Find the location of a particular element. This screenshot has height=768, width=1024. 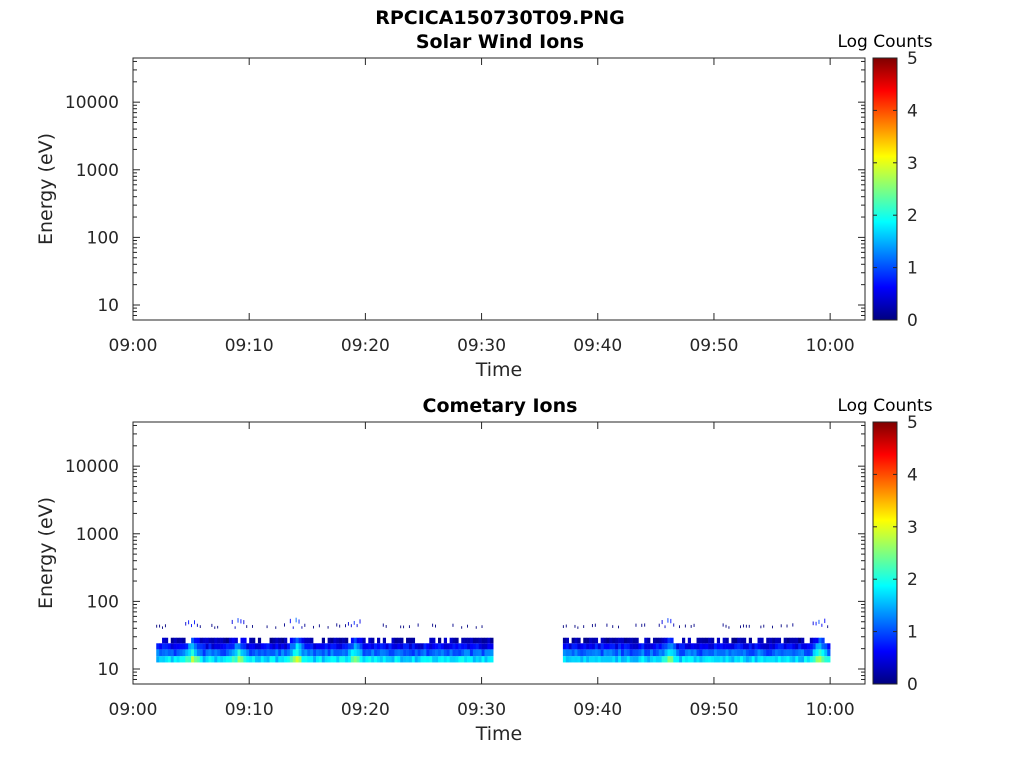

colorbar-tick-label: 0 is located at coordinates (912, 321).